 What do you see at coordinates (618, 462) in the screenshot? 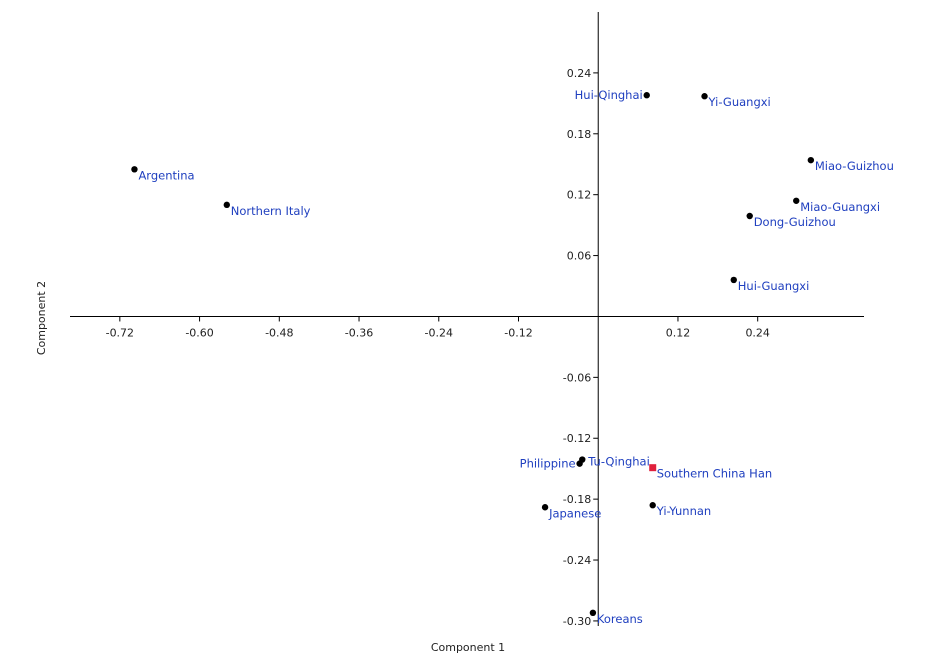
I see `point-label: Tu-Qinghai` at bounding box center [618, 462].